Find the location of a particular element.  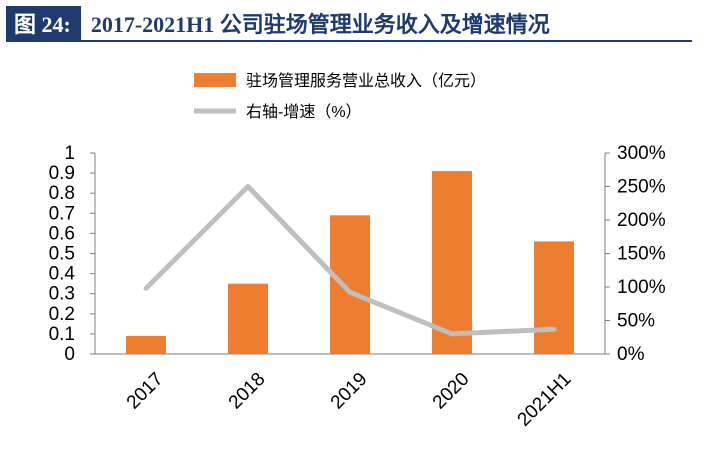

y-left-tick-label: 0.2 is located at coordinates (62, 314).